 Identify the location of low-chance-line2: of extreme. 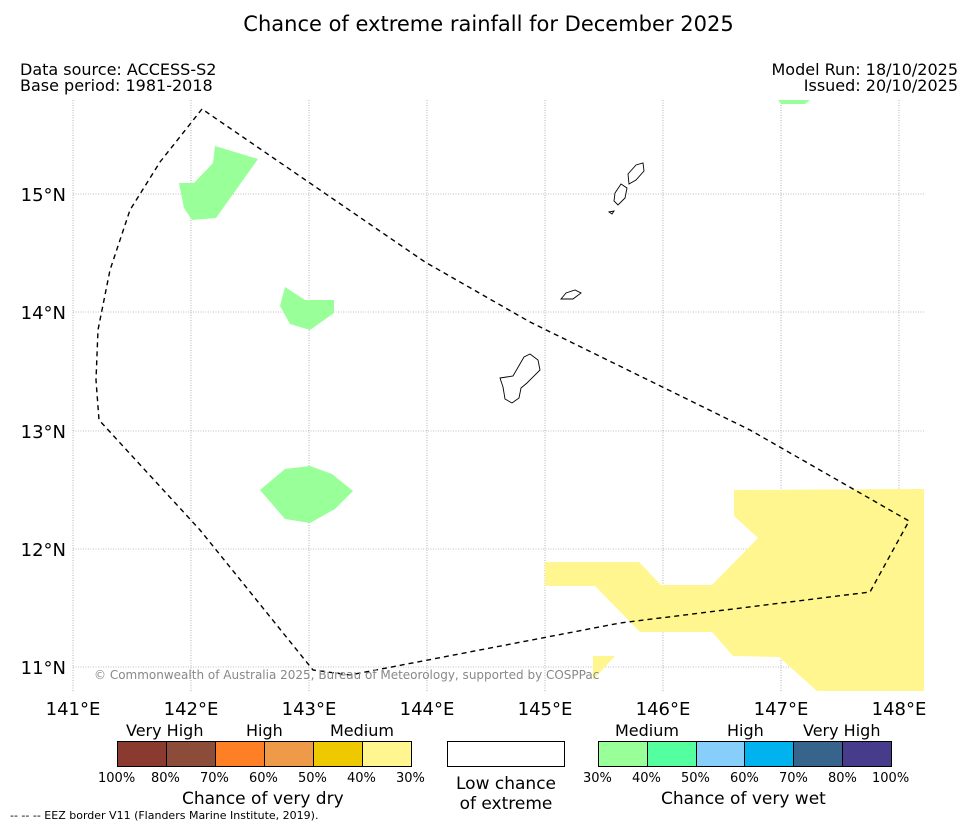
(506, 804).